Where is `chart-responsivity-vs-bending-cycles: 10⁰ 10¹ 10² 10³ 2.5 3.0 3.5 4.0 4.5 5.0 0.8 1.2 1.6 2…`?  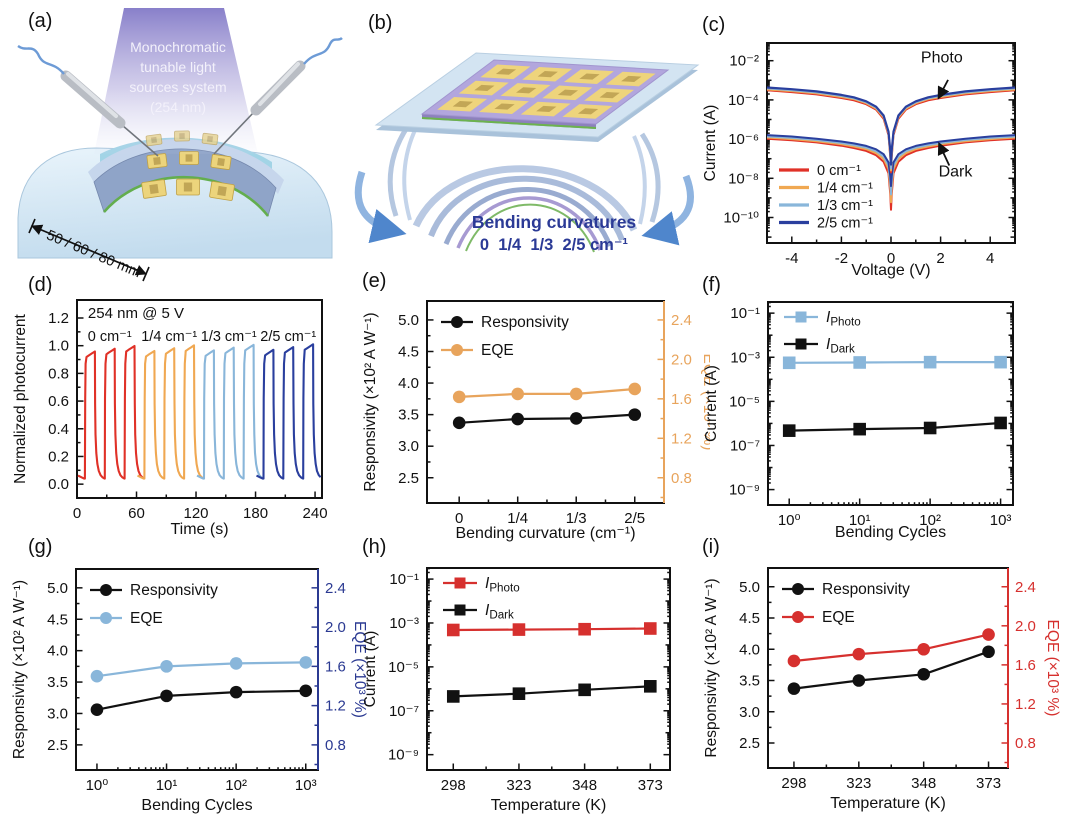
chart-responsivity-vs-bending-cycles: 10⁰ 10¹ 10² 10³ 2.5 3.0 3.5 4.0 4.5 5.0 0.8 1.2 1.6 2… is located at coordinates (189, 686).